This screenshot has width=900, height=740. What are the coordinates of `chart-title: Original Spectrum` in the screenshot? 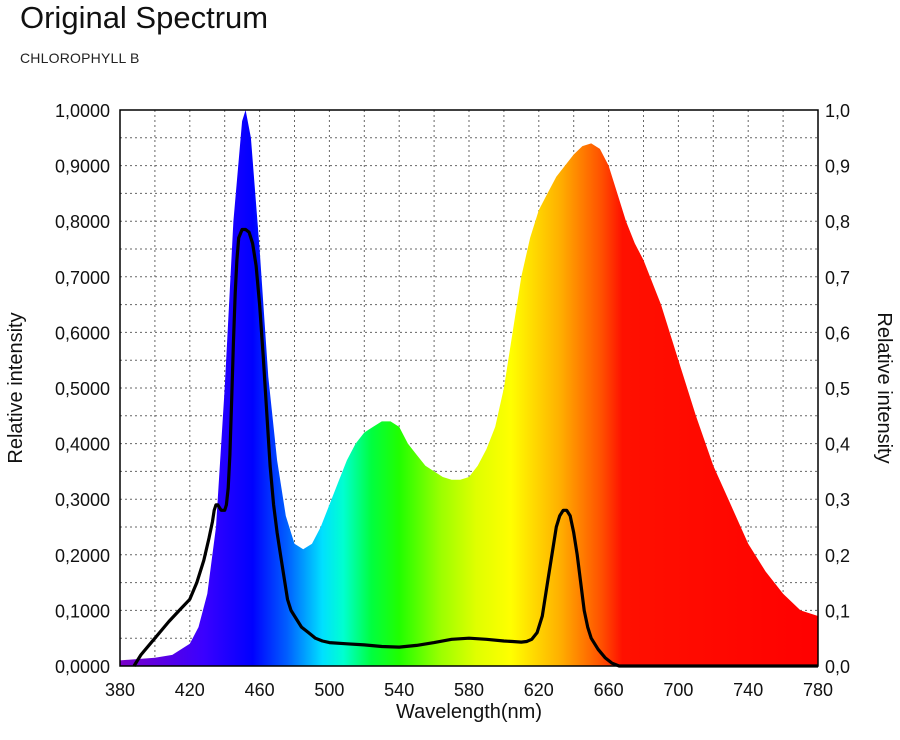 It's located at (144, 17).